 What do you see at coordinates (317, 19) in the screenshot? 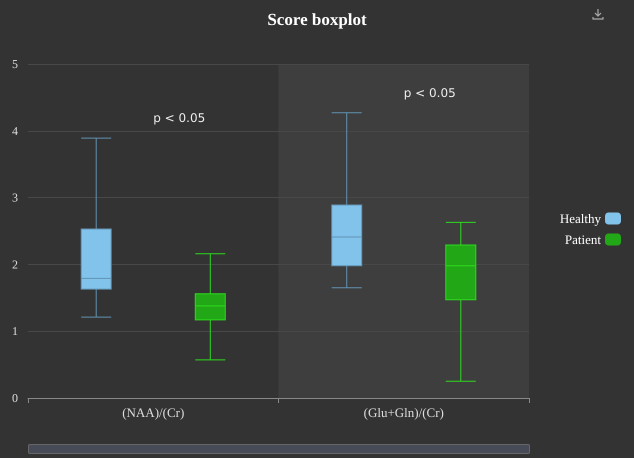
I see `chart-title: Score boxplot` at bounding box center [317, 19].